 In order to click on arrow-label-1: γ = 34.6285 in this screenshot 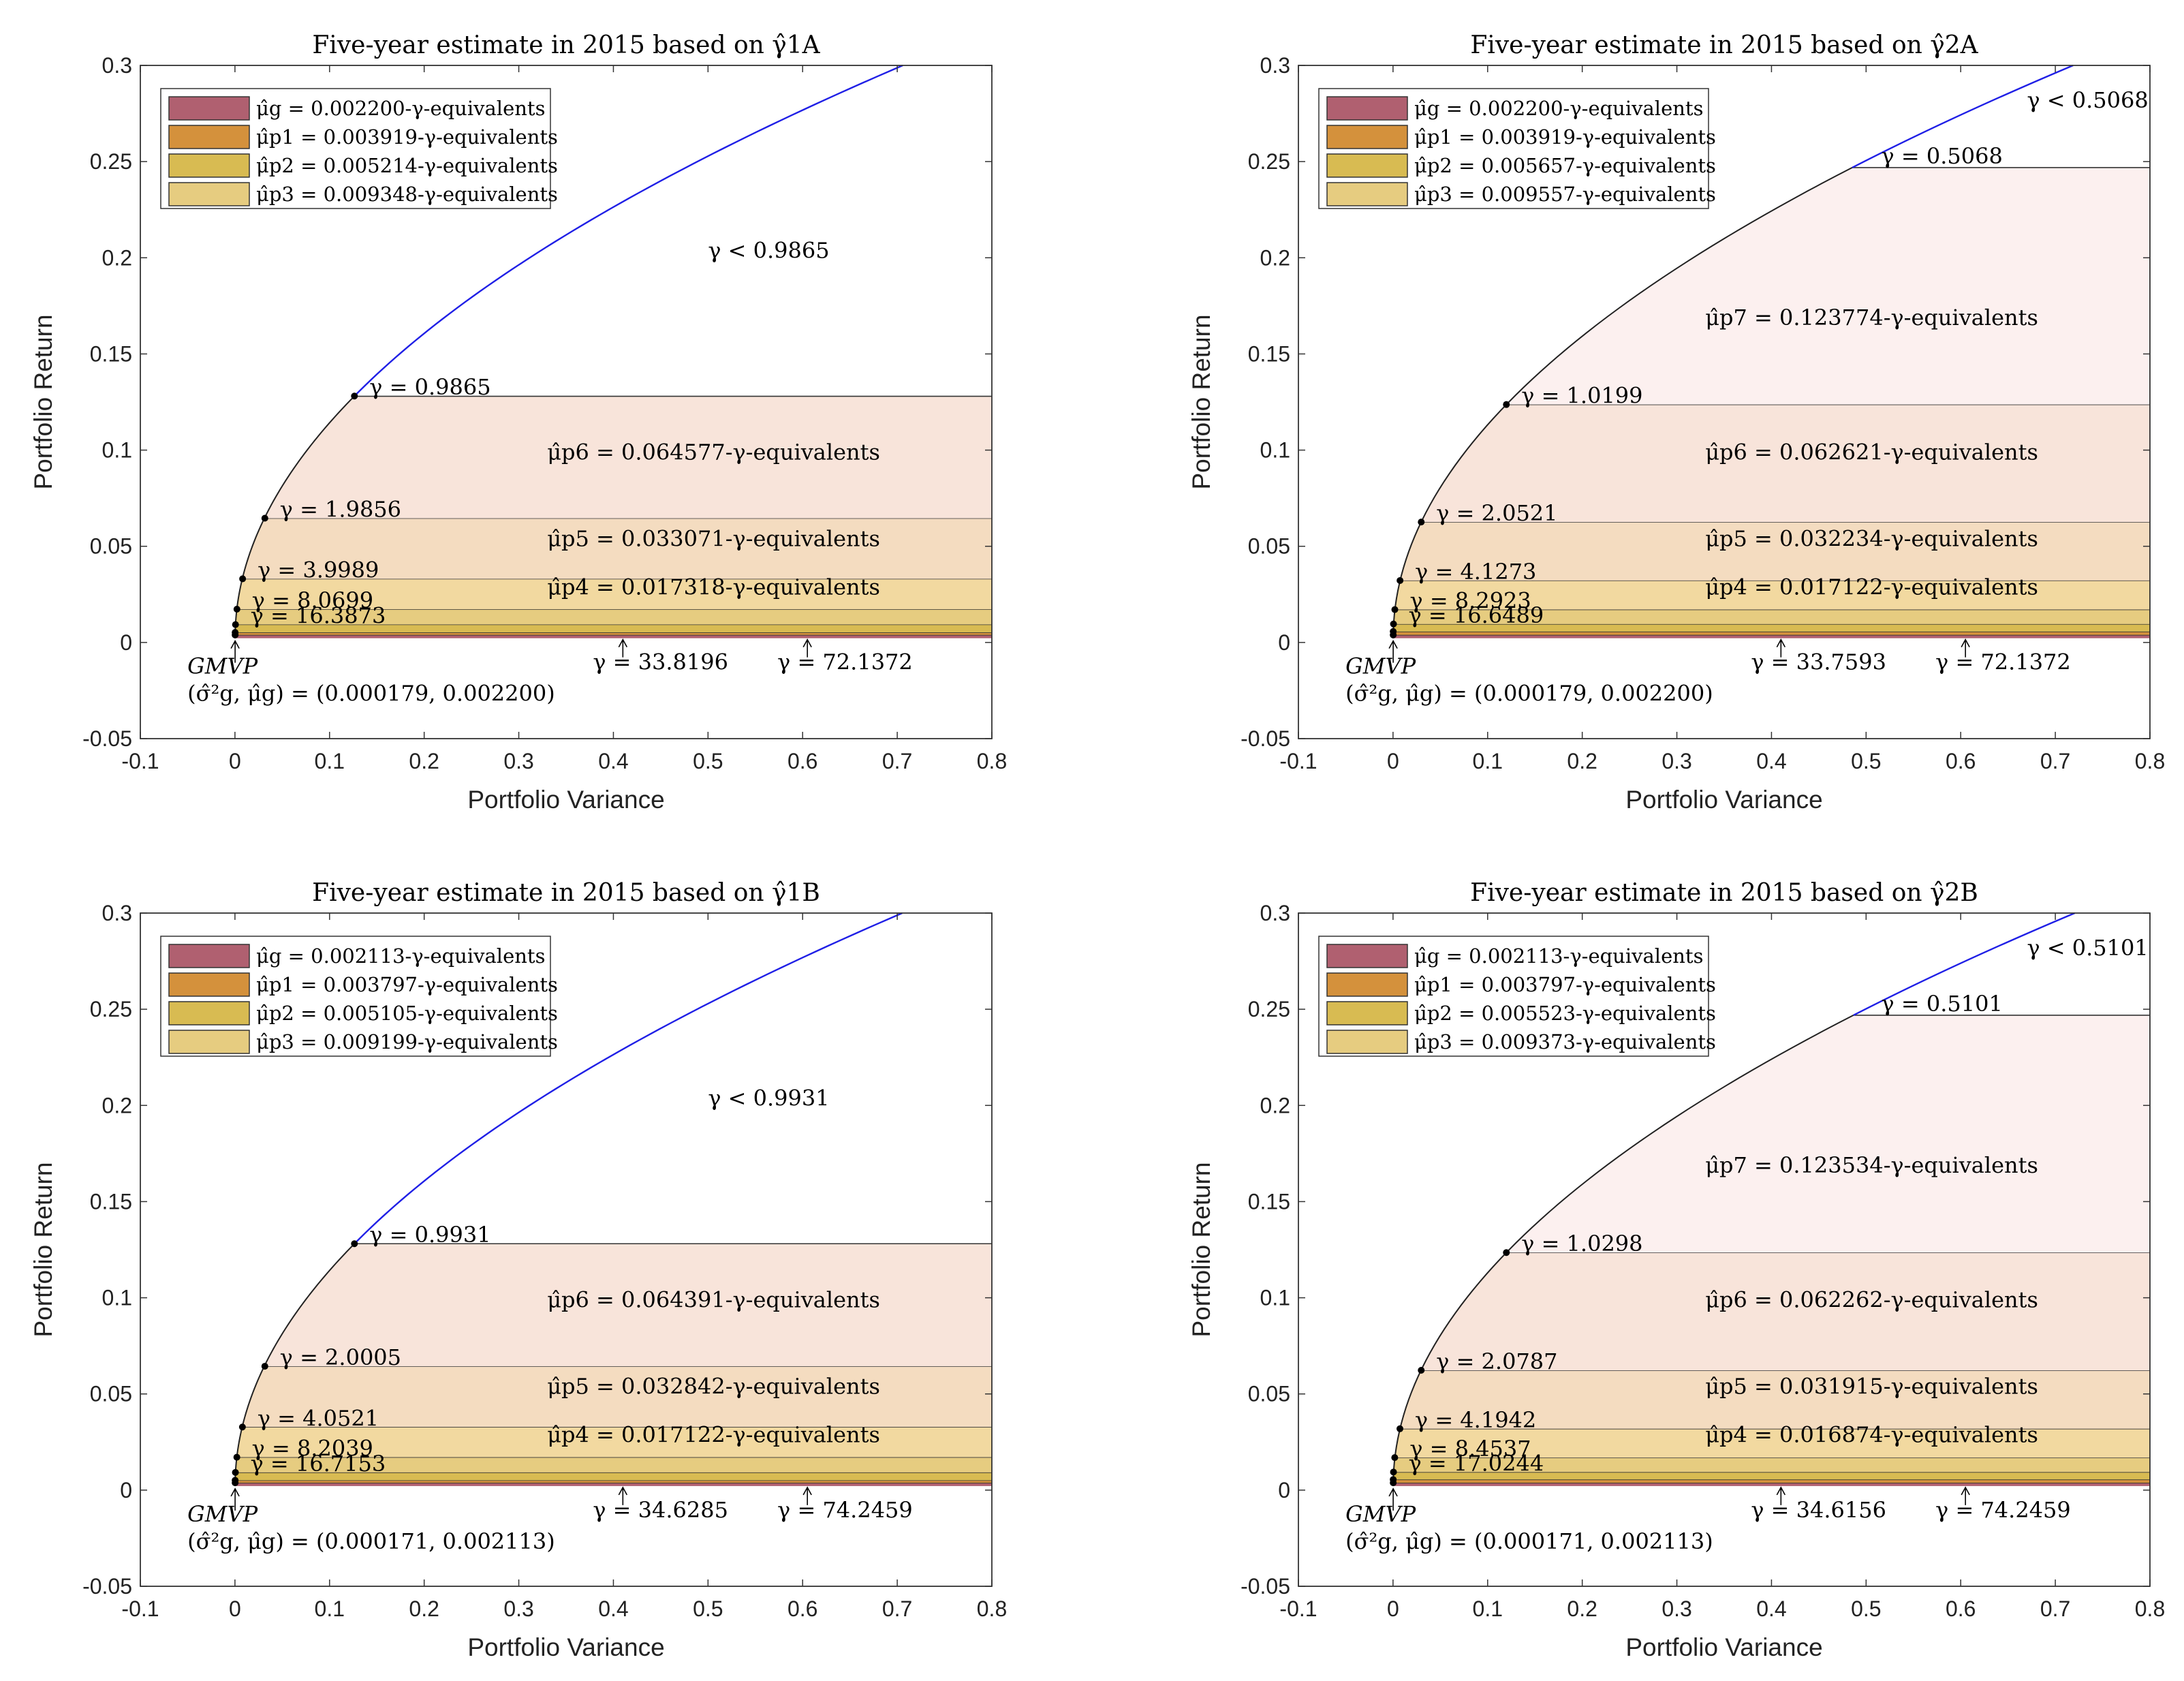, I will do `click(660, 1510)`.